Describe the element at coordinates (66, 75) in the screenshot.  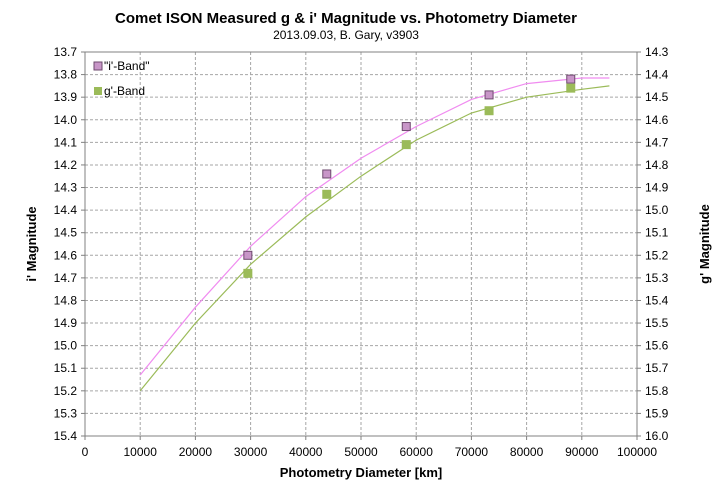
I see `y-left-tick-label: 13.8` at that location.